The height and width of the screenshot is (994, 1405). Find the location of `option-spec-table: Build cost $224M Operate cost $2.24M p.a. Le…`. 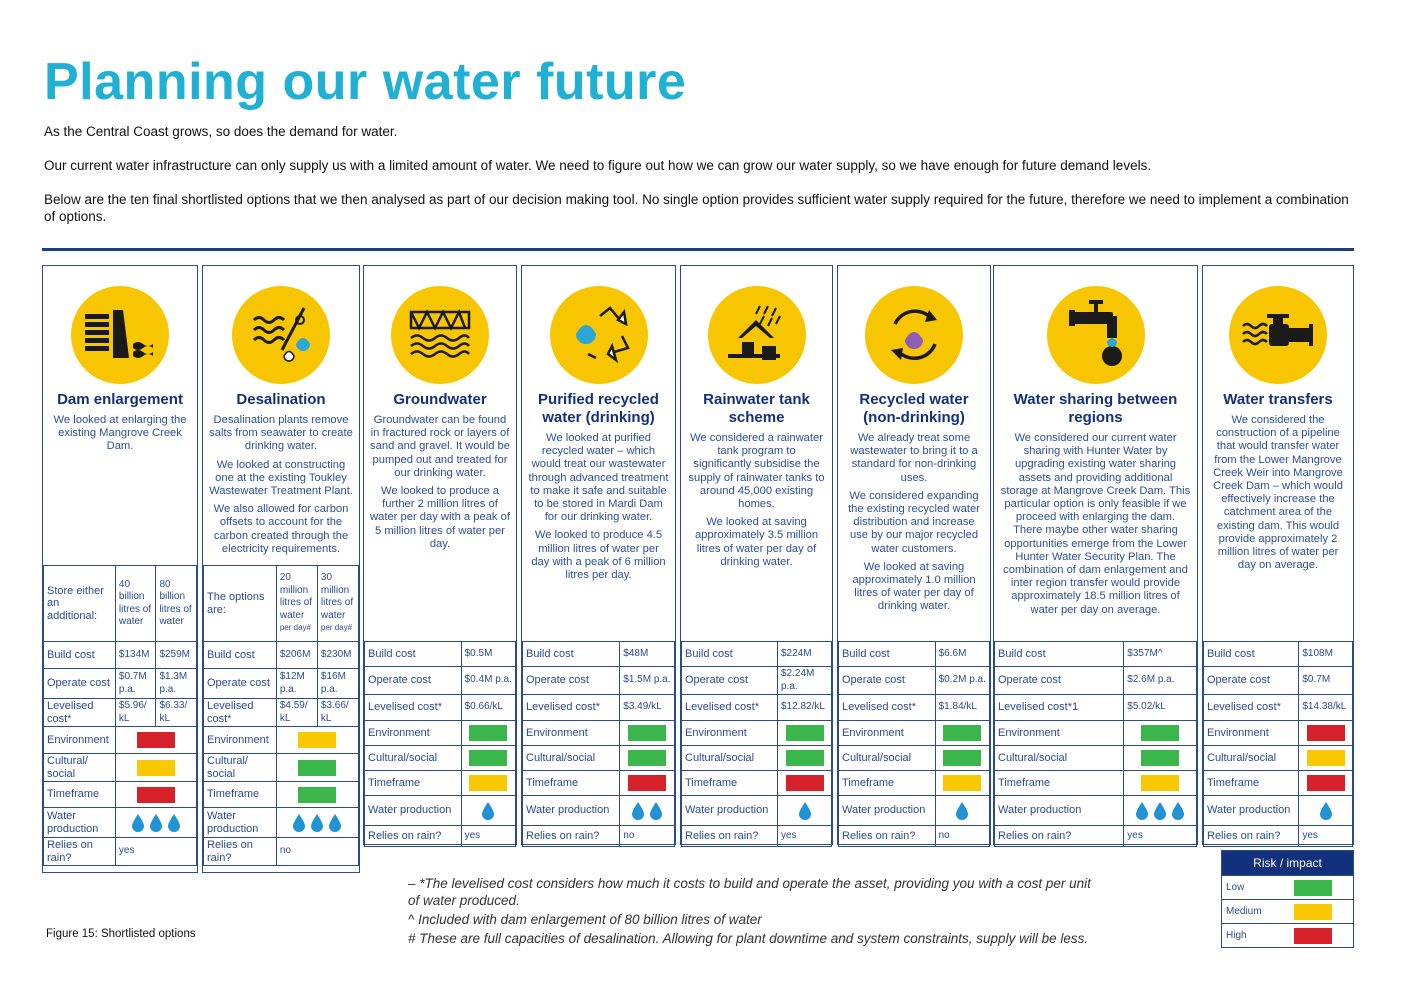

option-spec-table: Build cost $224M Operate cost $2.24M p.a. Le… is located at coordinates (756, 744).